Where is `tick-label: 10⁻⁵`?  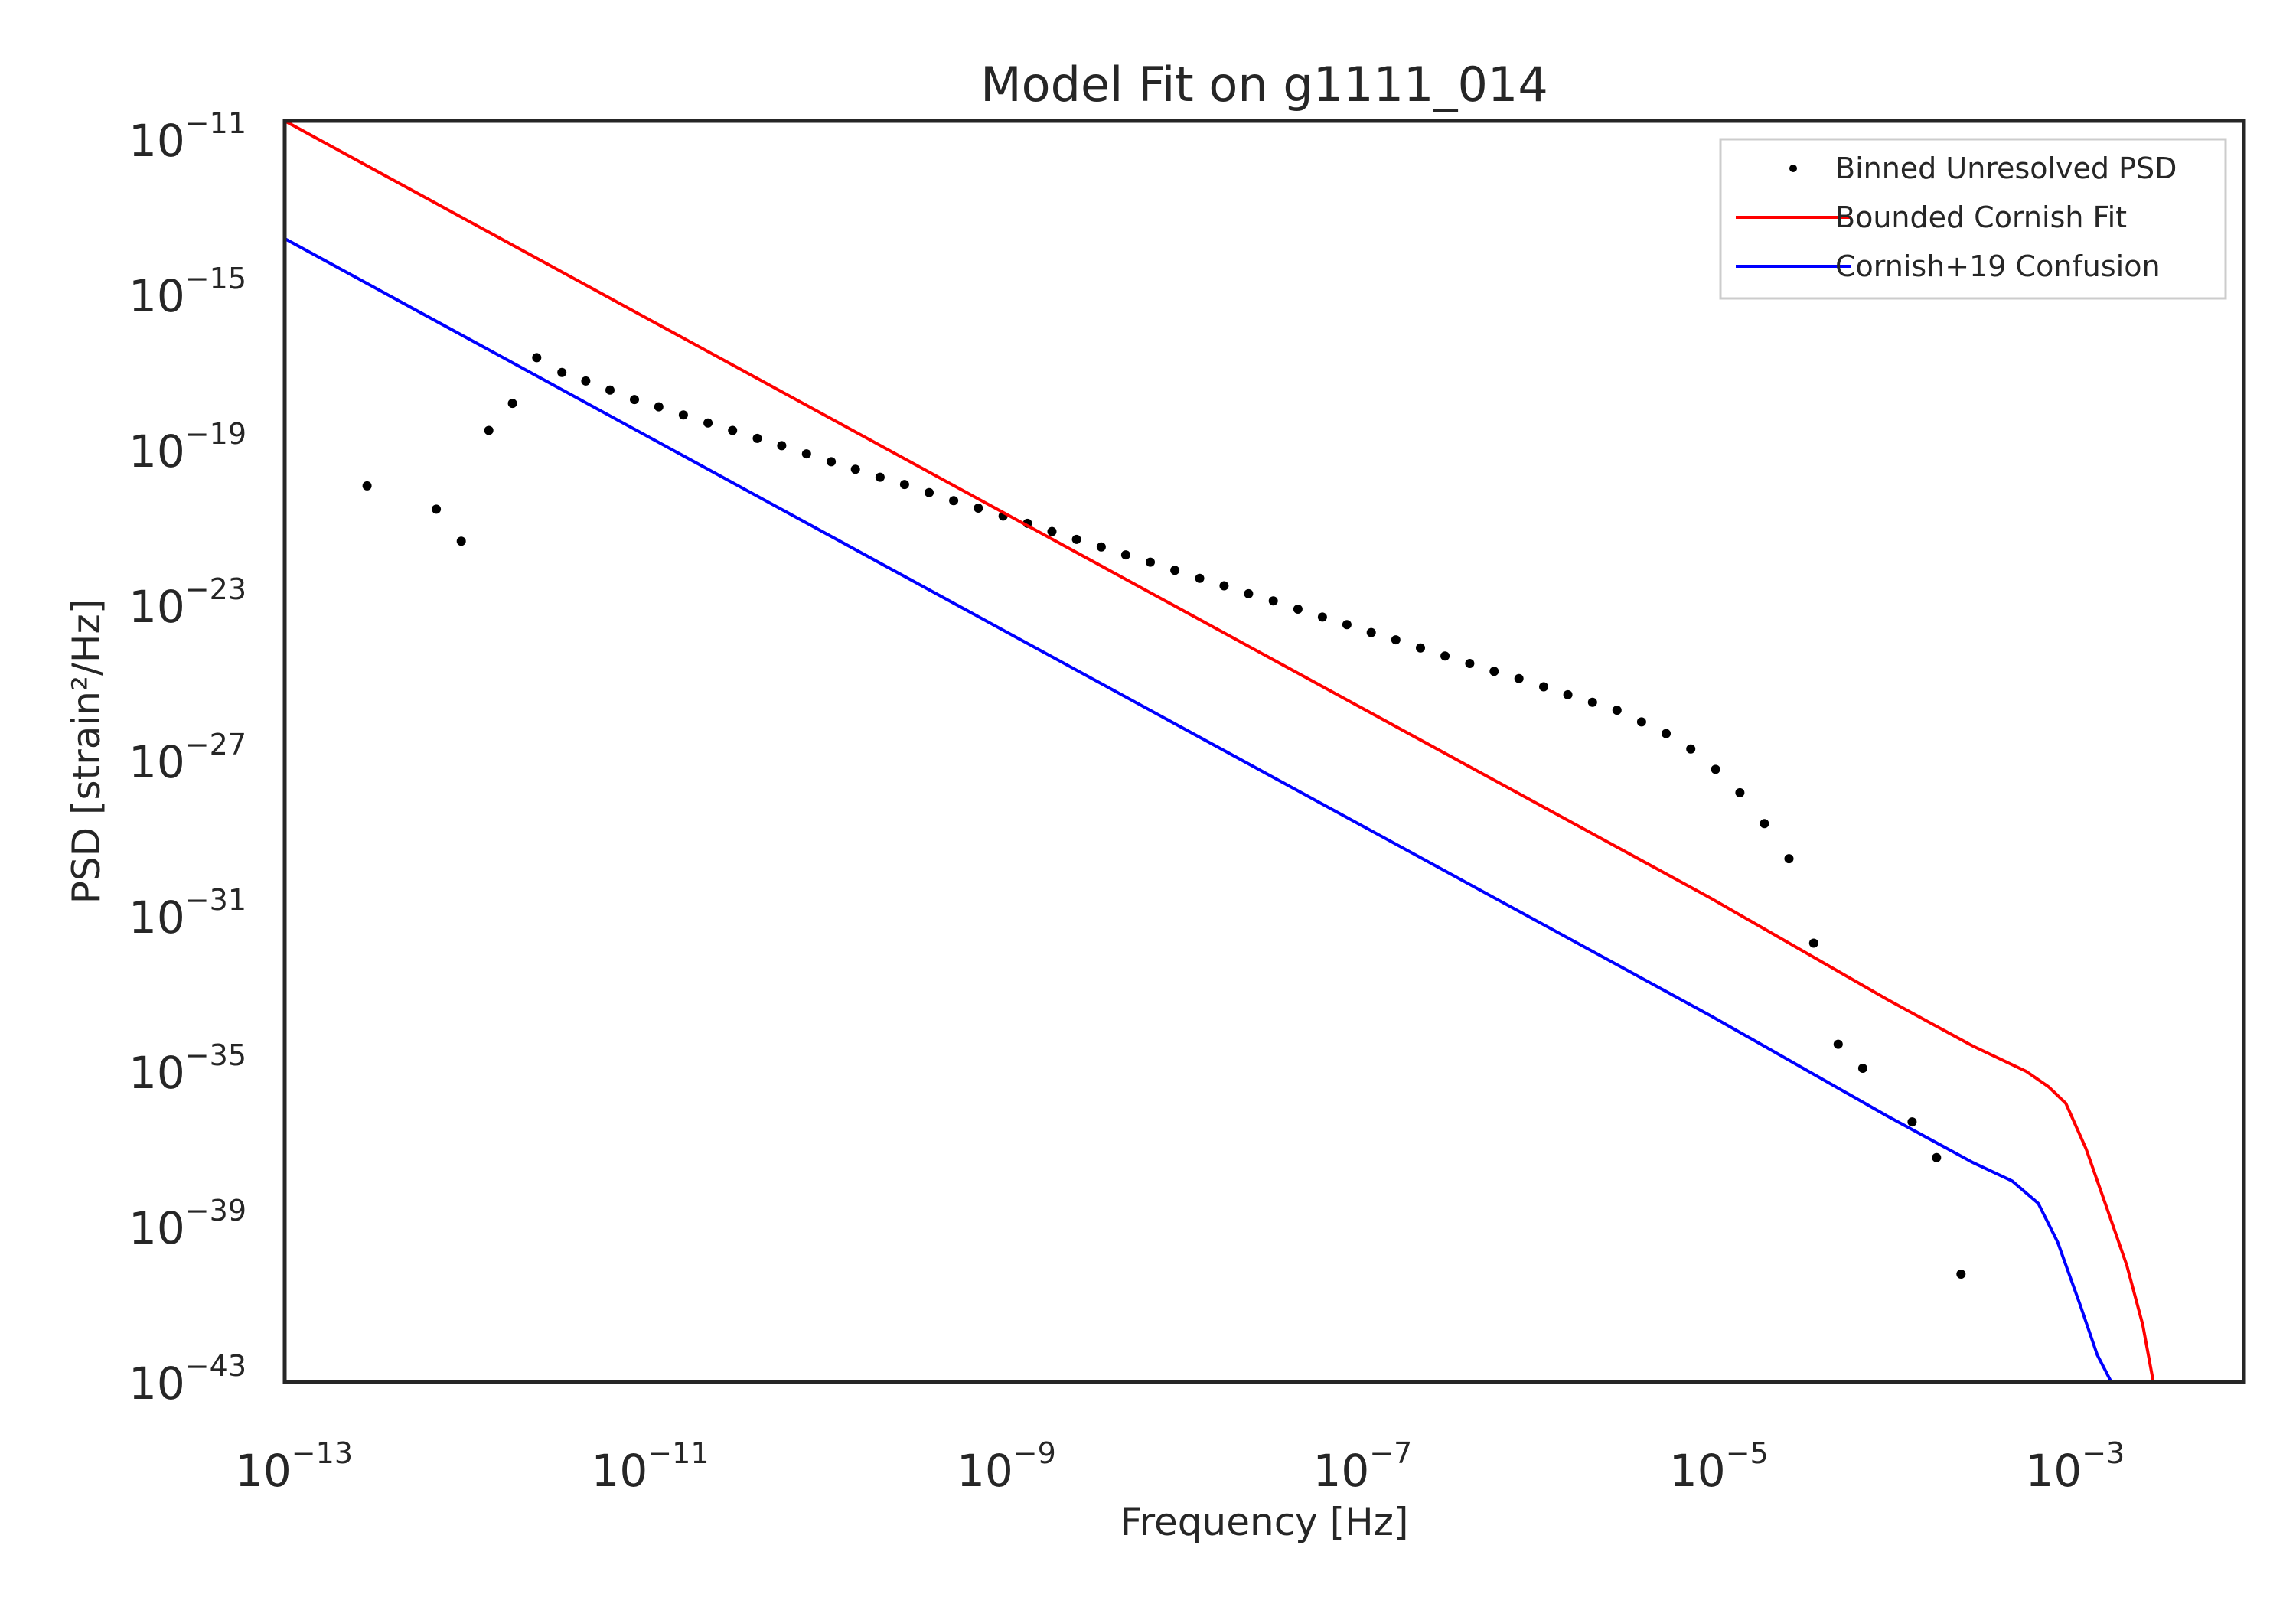 tick-label: 10⁻⁵ is located at coordinates (1719, 1466).